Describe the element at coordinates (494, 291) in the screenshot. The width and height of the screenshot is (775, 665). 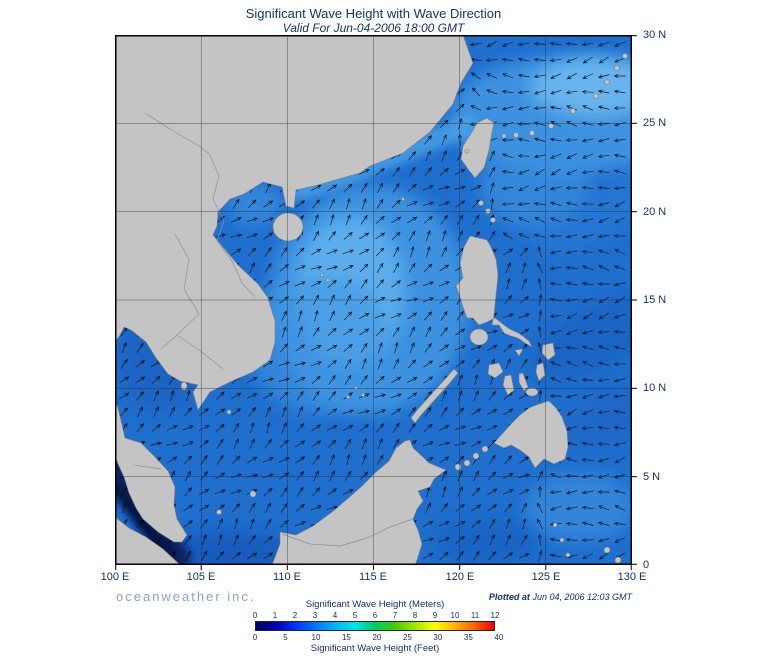
I see `land-luzon` at that location.